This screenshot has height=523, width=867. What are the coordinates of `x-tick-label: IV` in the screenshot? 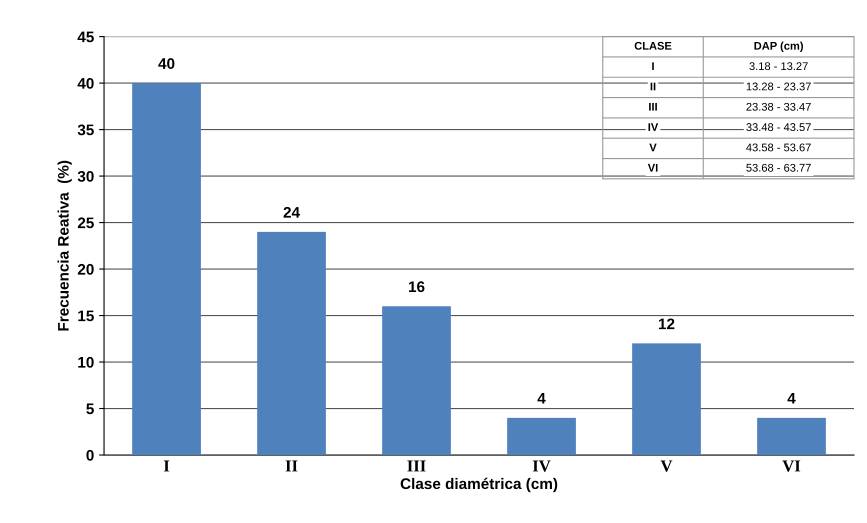 It's located at (541, 466).